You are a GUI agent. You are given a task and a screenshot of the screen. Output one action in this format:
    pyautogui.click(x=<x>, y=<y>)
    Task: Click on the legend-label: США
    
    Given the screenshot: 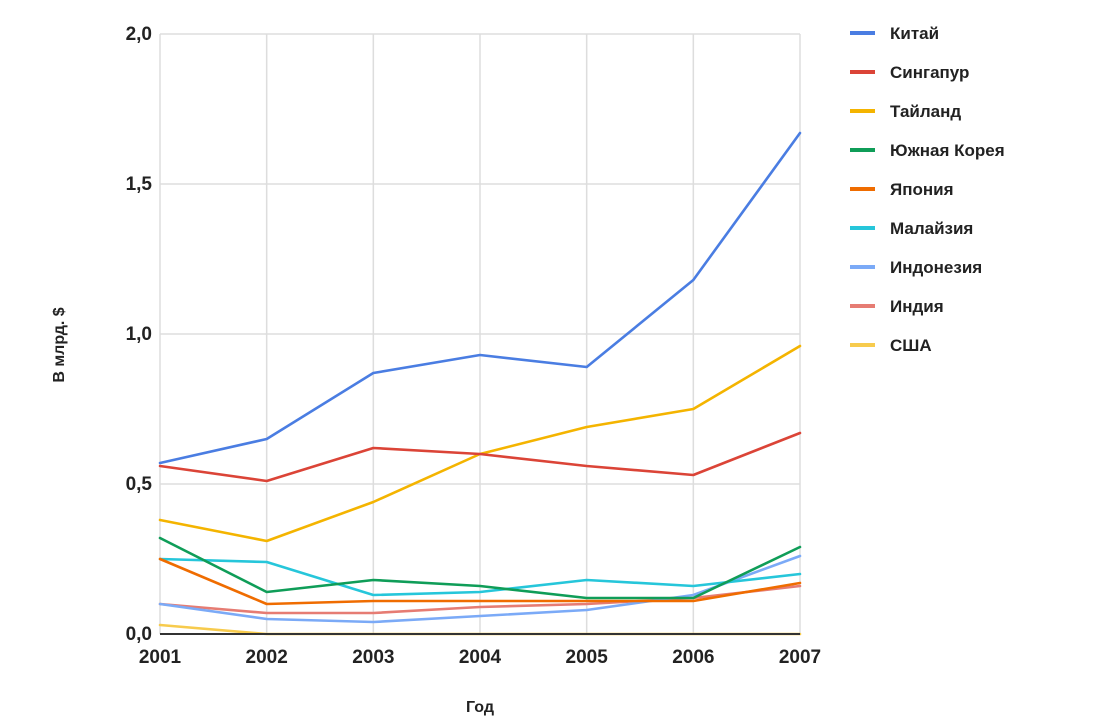 What is the action you would take?
    pyautogui.click(x=911, y=345)
    